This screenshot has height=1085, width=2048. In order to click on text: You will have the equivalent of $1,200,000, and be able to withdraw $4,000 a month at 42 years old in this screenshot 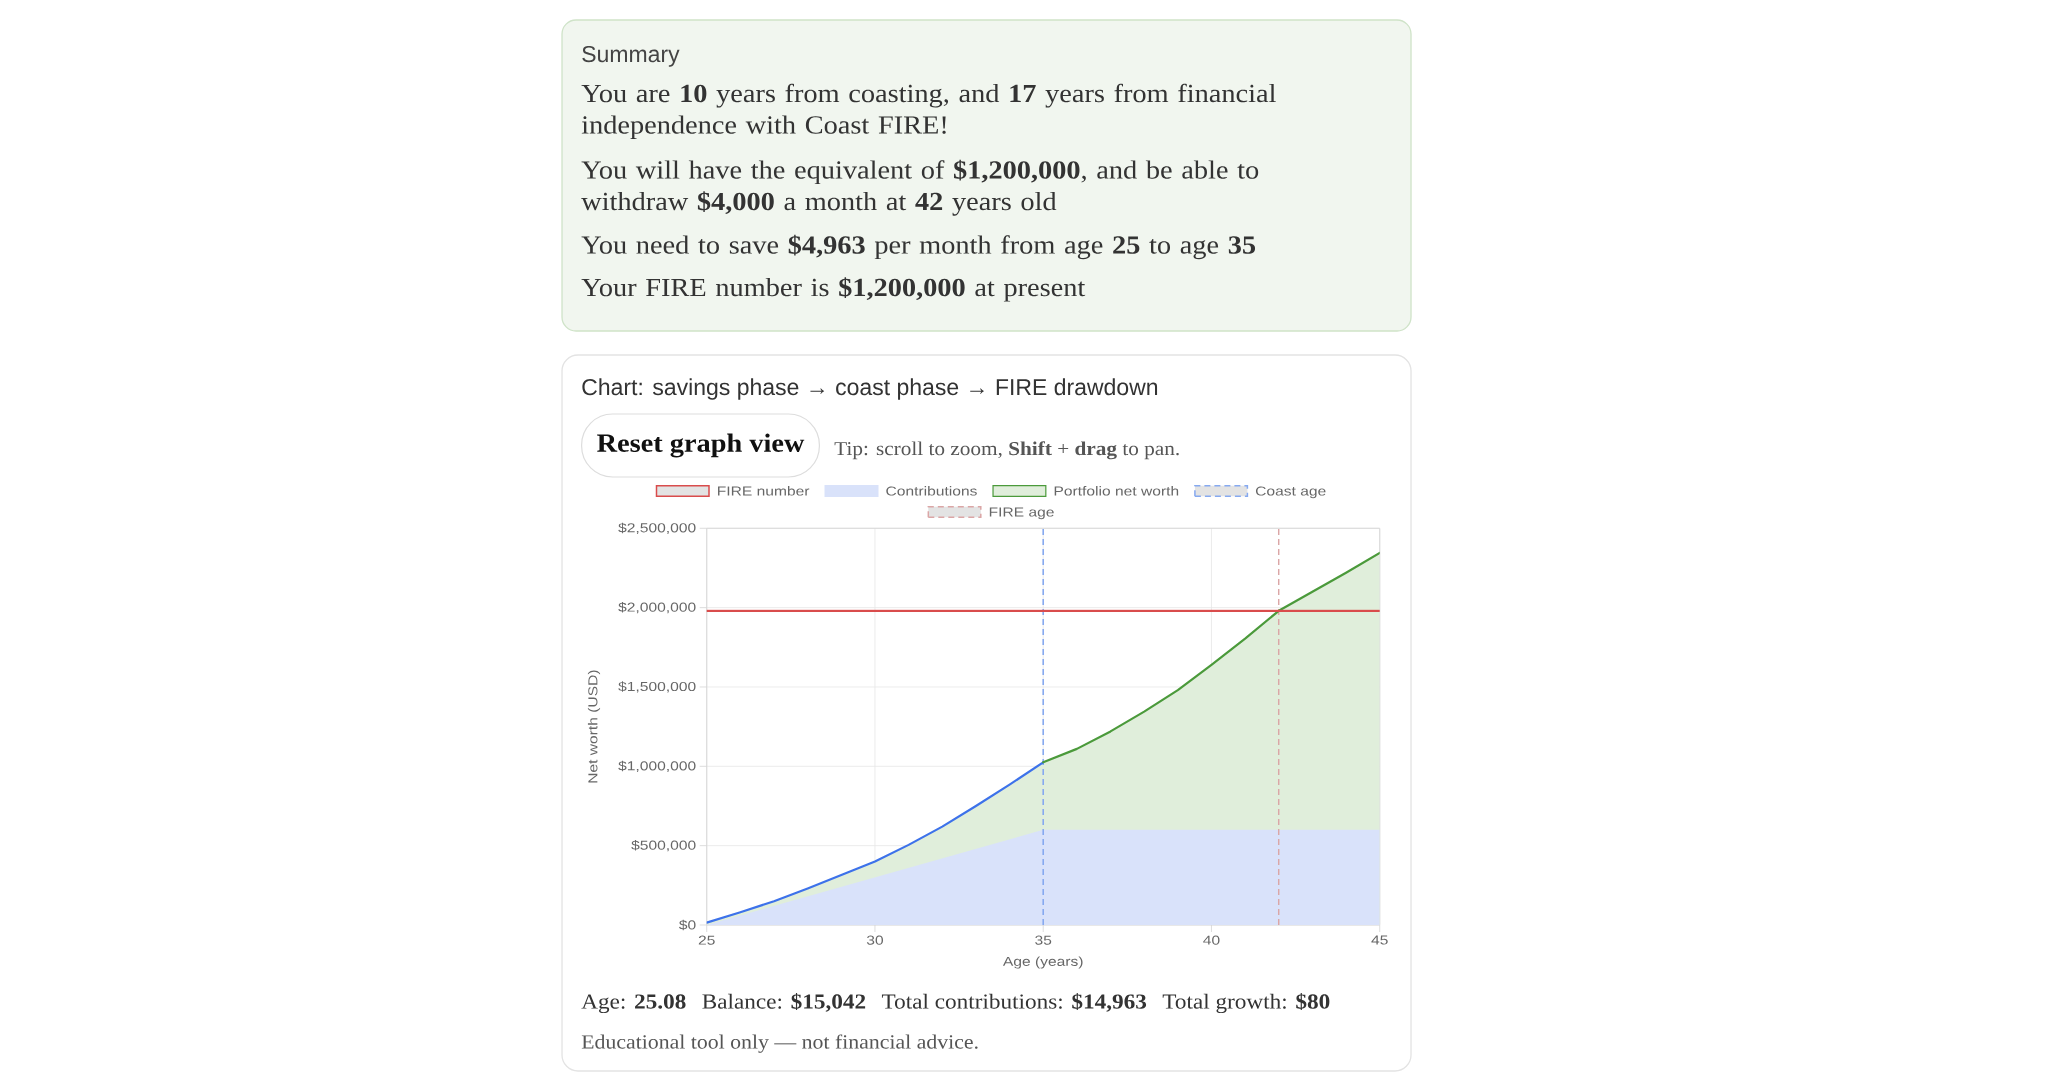, I will do `click(920, 187)`.